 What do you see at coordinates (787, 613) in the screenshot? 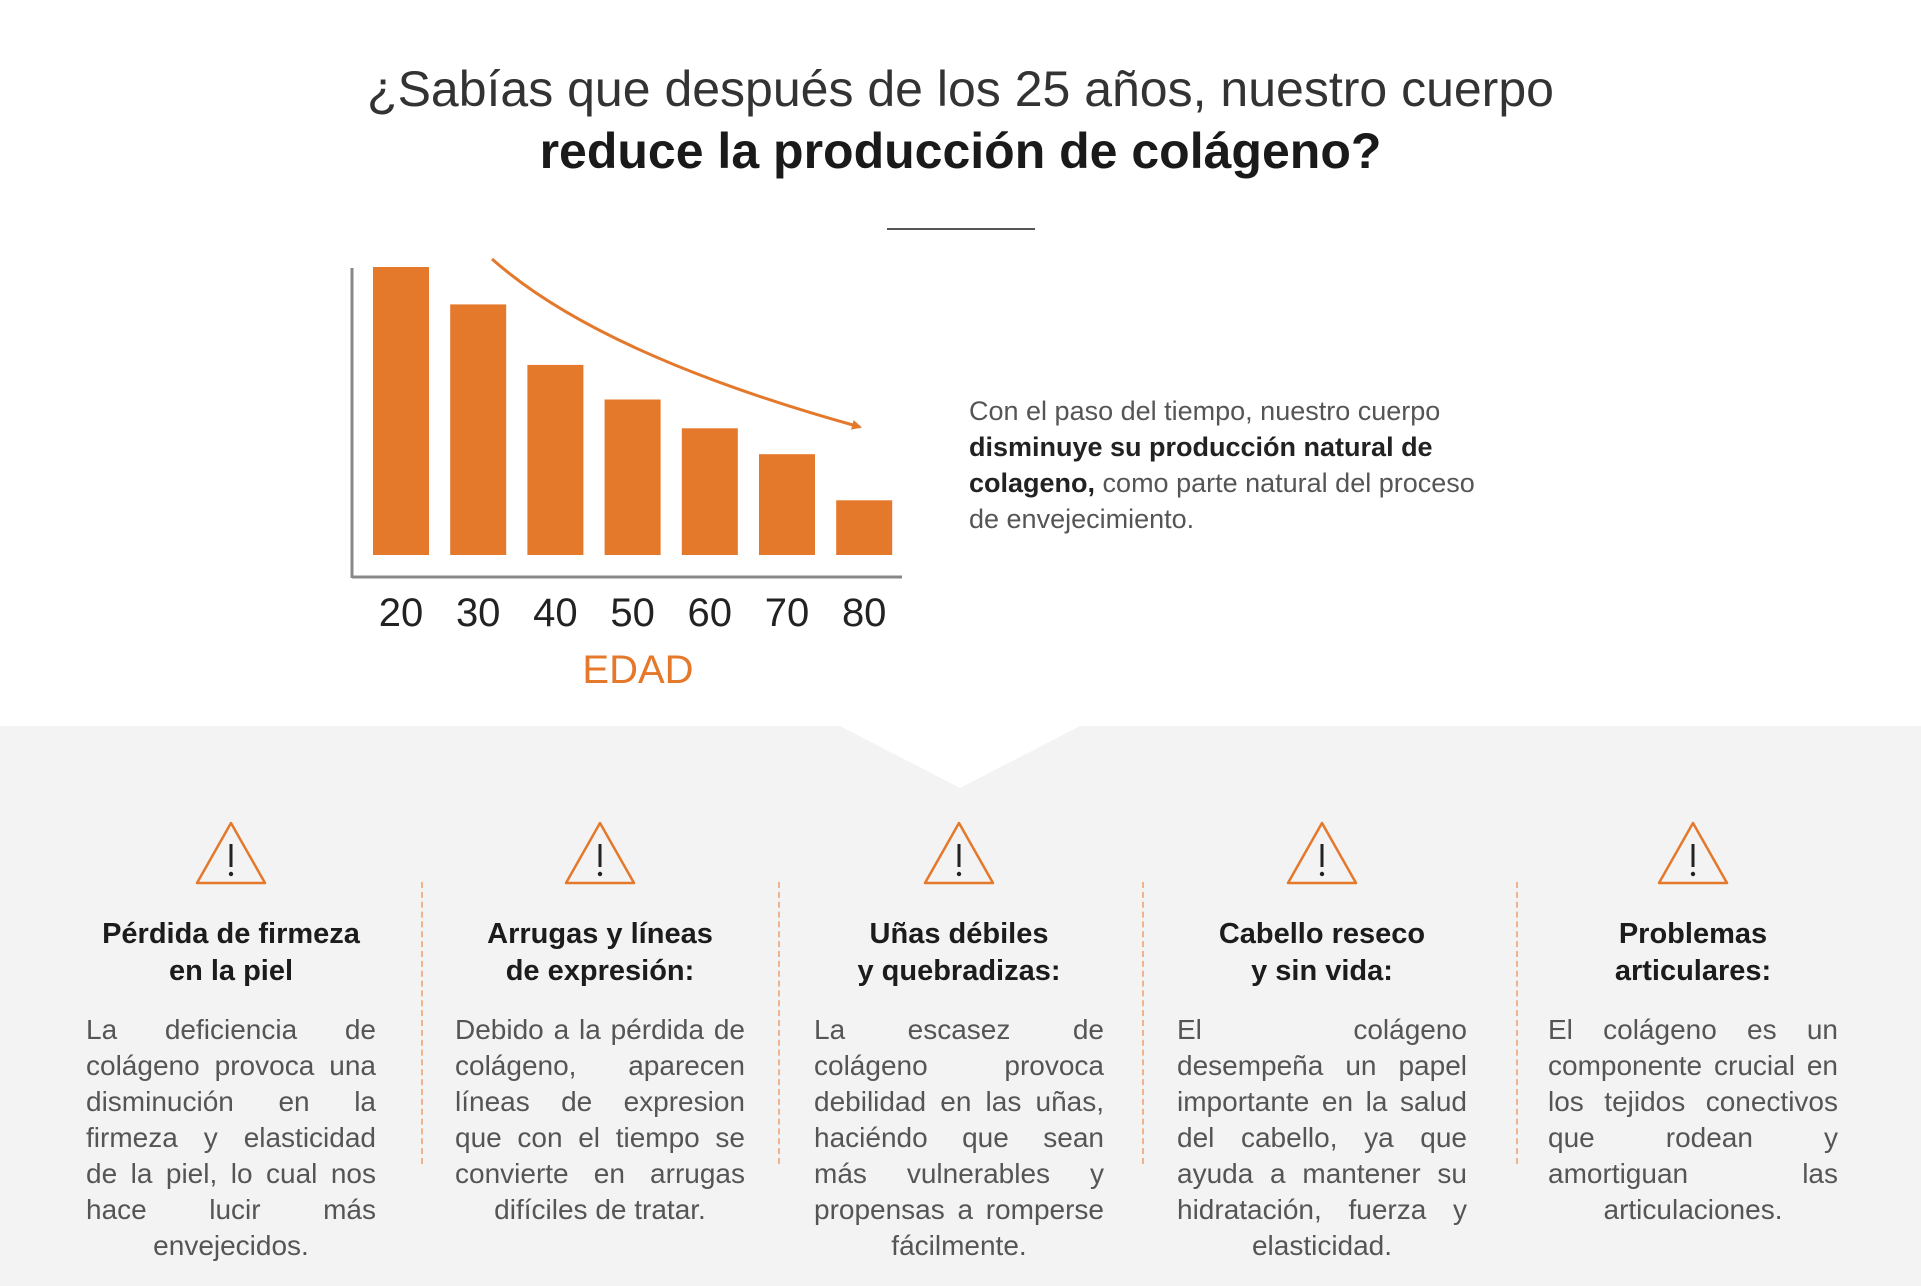
I see `chart-tick-label-70: 70` at bounding box center [787, 613].